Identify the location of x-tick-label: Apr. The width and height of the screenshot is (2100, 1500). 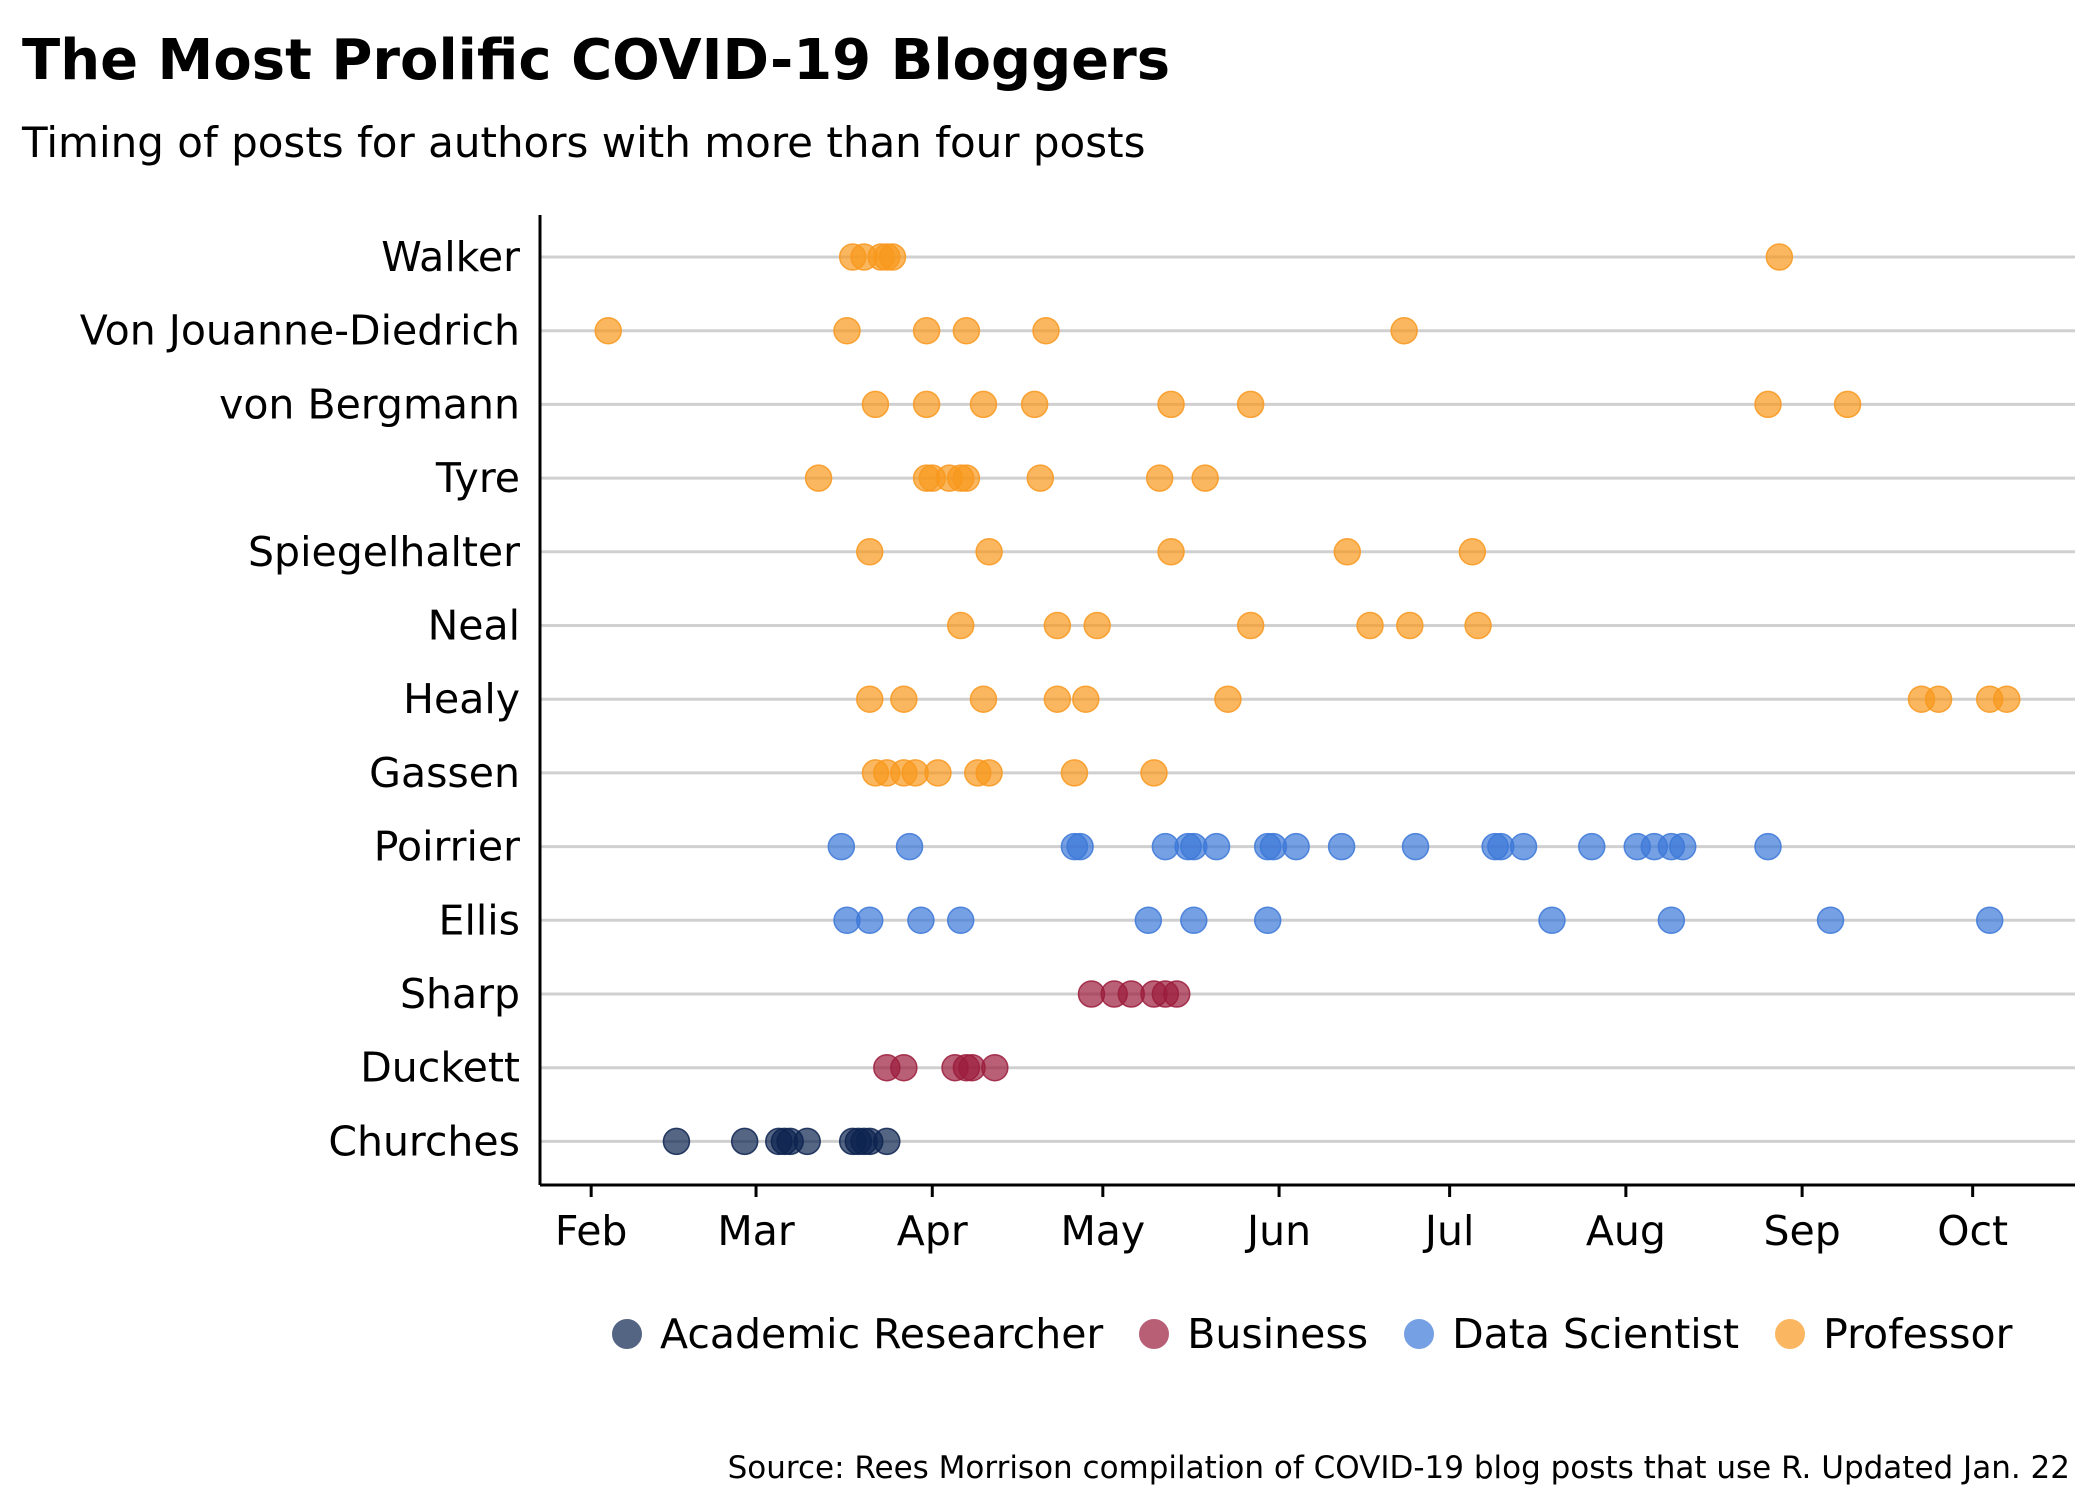
(932, 1231).